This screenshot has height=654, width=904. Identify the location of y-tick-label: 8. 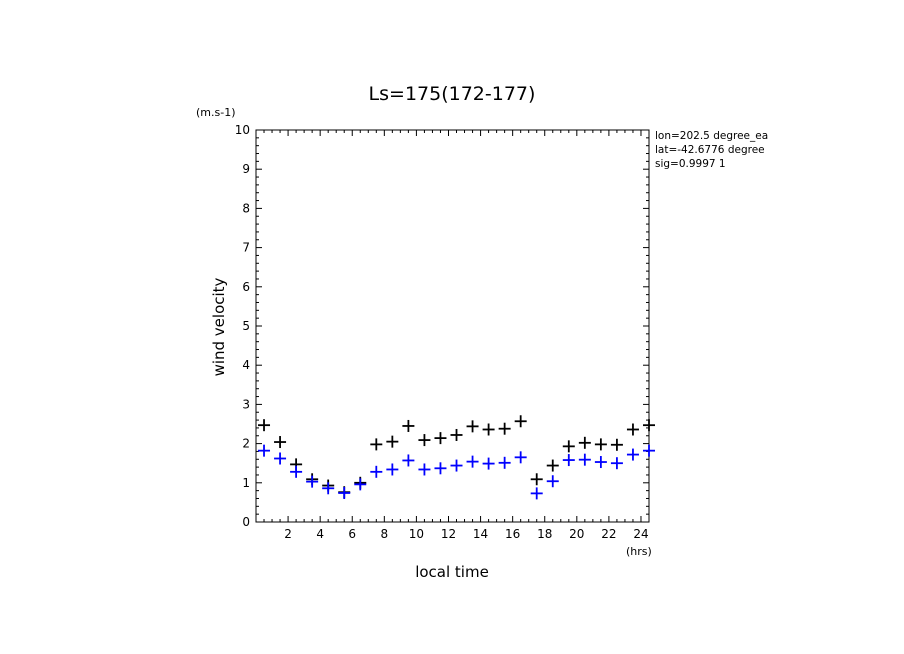
(246, 208).